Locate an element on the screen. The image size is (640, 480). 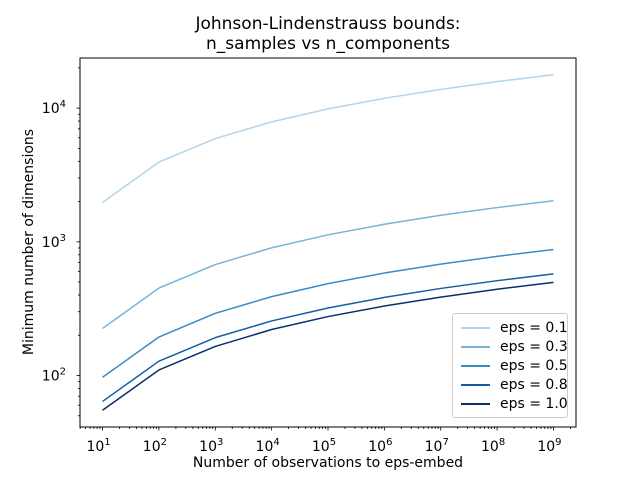
x-tick-label: 102 is located at coordinates (155, 446).